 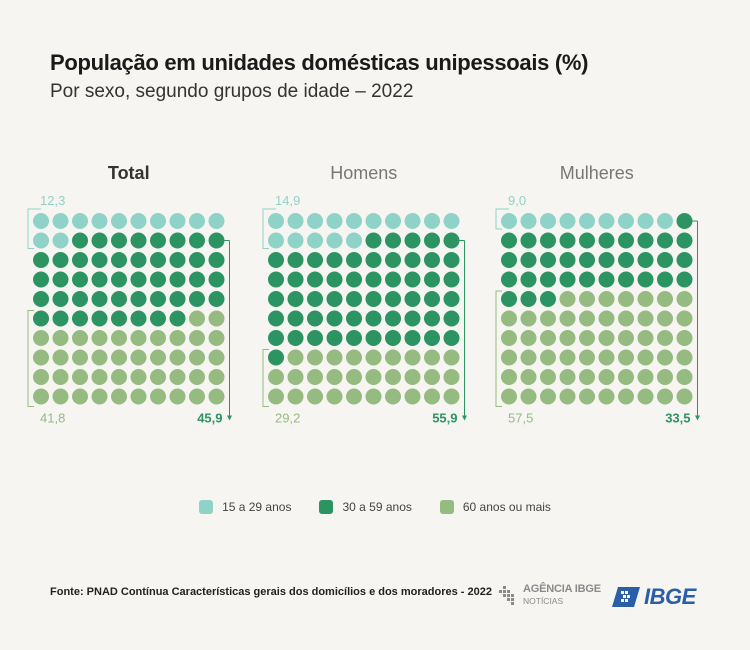 What do you see at coordinates (287, 200) in the screenshot?
I see `label-15-29-homens: 14,9` at bounding box center [287, 200].